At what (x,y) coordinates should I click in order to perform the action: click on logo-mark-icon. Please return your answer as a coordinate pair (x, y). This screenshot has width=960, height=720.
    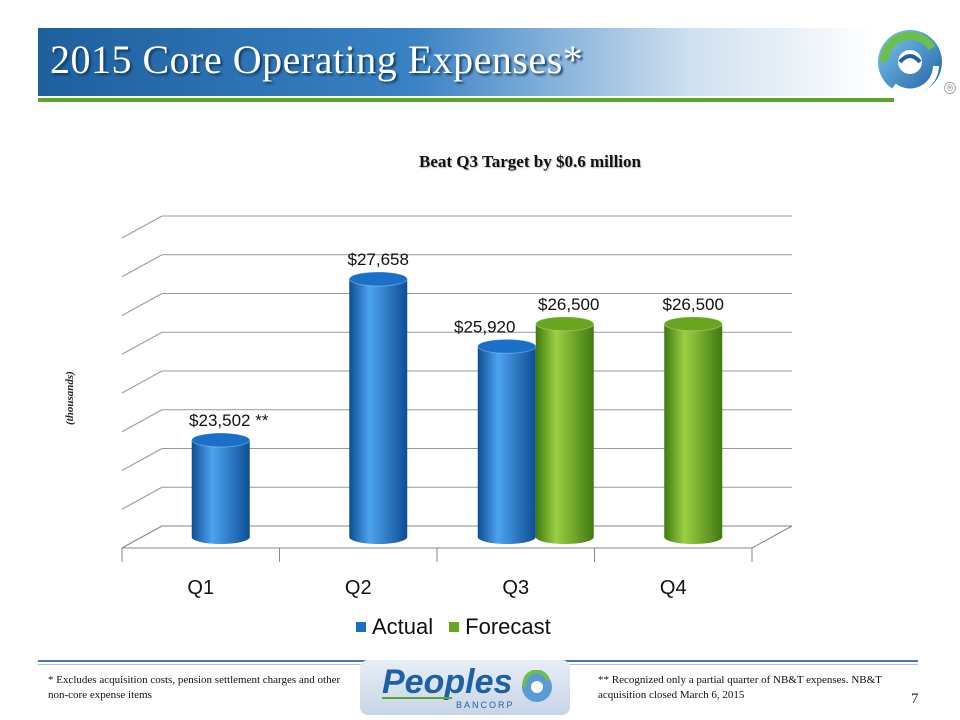
    Looking at the image, I should click on (537, 686).